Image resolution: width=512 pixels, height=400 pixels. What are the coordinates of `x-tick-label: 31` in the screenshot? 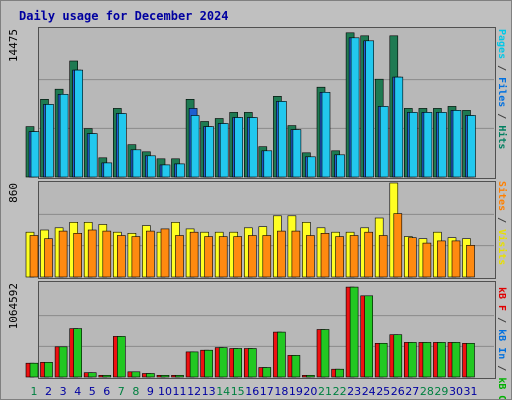 It's located at (471, 391).